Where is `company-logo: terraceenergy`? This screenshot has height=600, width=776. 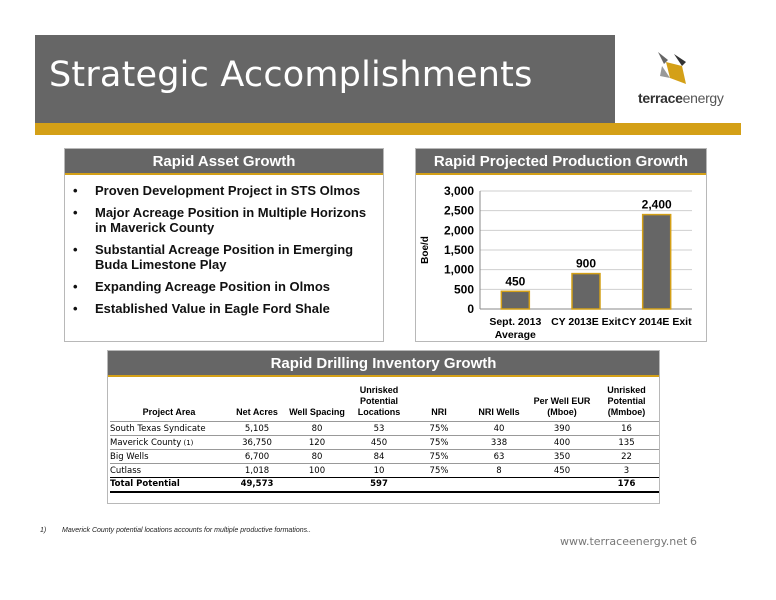
company-logo: terraceenergy is located at coordinates (680, 83).